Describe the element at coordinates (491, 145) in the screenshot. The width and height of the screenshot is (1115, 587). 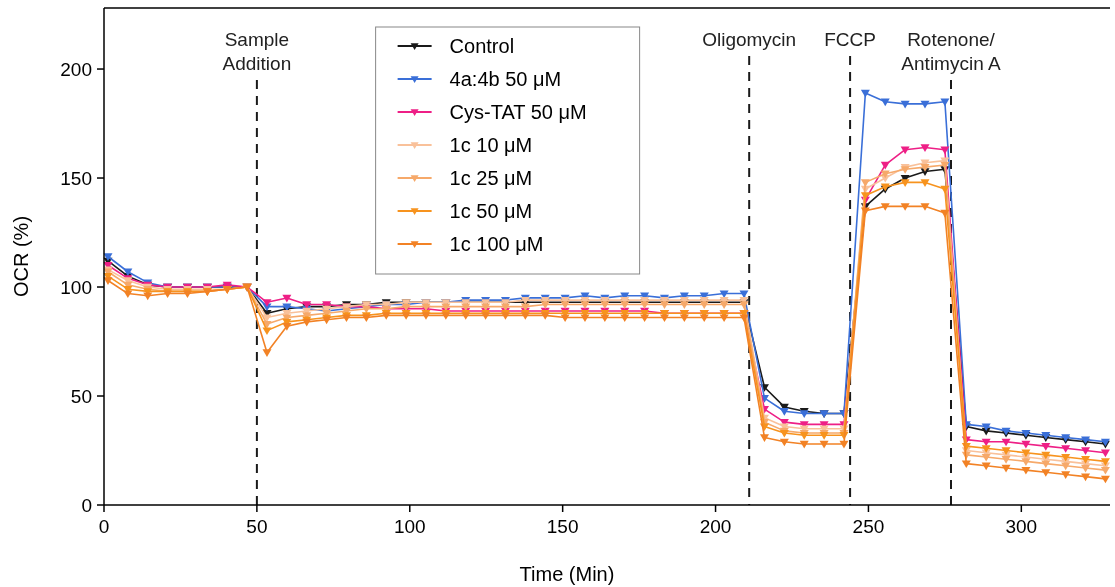
I see `legend-label: 1c 10 μM` at that location.